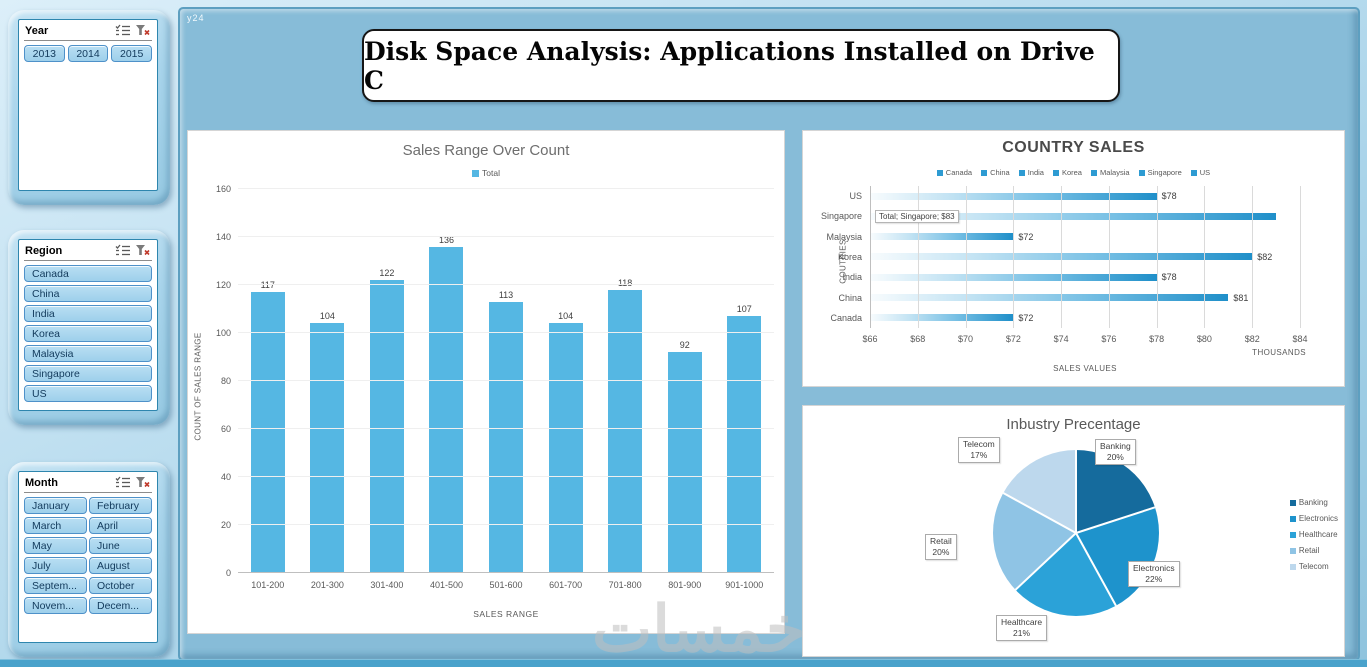 This screenshot has height=667, width=1367. What do you see at coordinates (1035, 172) in the screenshot?
I see `legend-label: India` at bounding box center [1035, 172].